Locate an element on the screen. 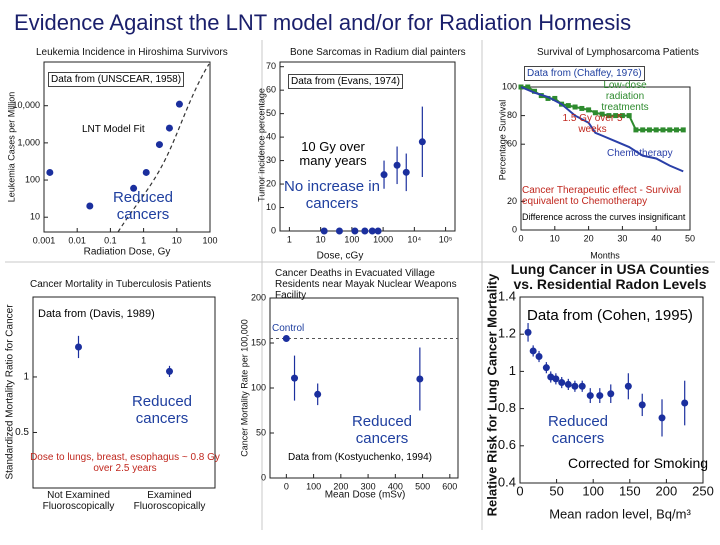 The height and width of the screenshot is (545, 720). annotation: Data from (Davis, 1989) is located at coordinates (96, 314).